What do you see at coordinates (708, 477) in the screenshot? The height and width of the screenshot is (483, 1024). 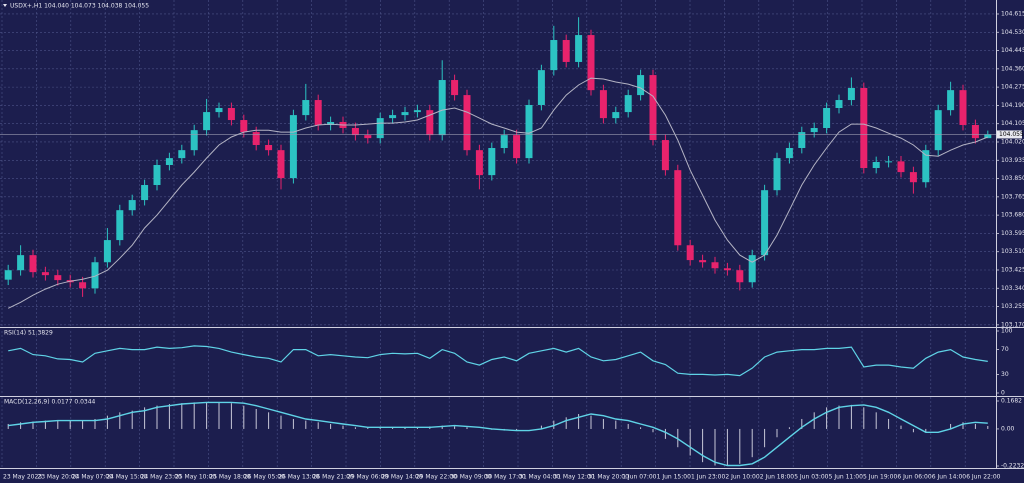 I see `x-tick-label: 1 Jun 23:00` at bounding box center [708, 477].